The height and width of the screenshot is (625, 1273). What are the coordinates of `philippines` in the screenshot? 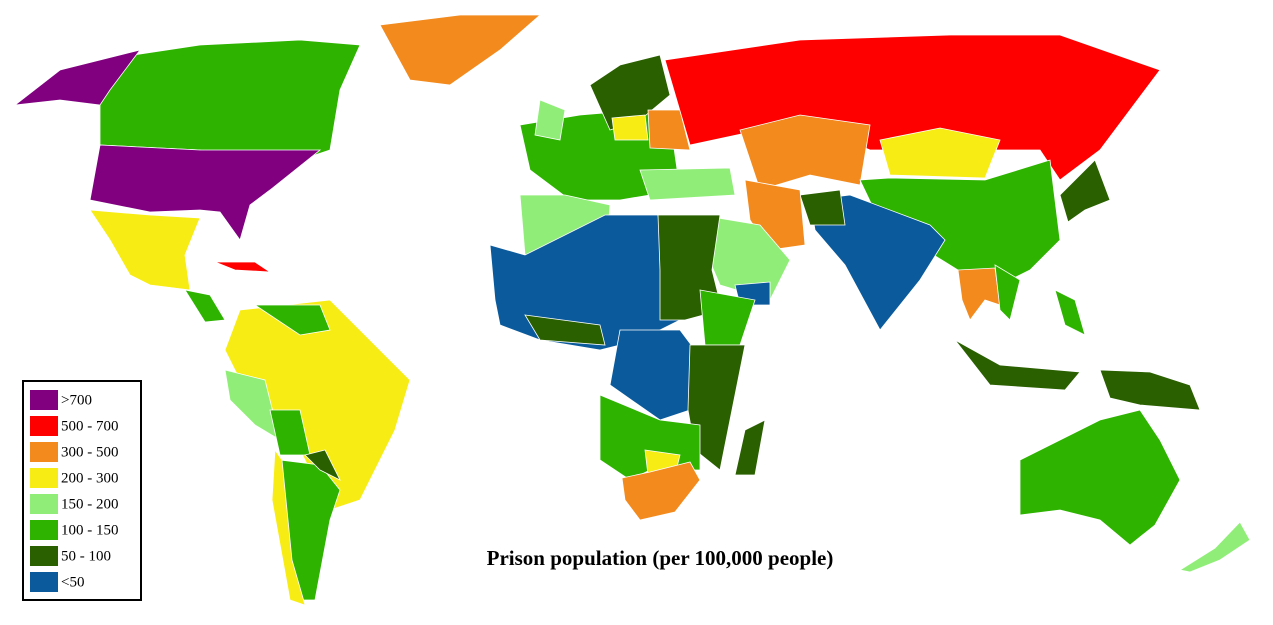 It's located at (1070, 312).